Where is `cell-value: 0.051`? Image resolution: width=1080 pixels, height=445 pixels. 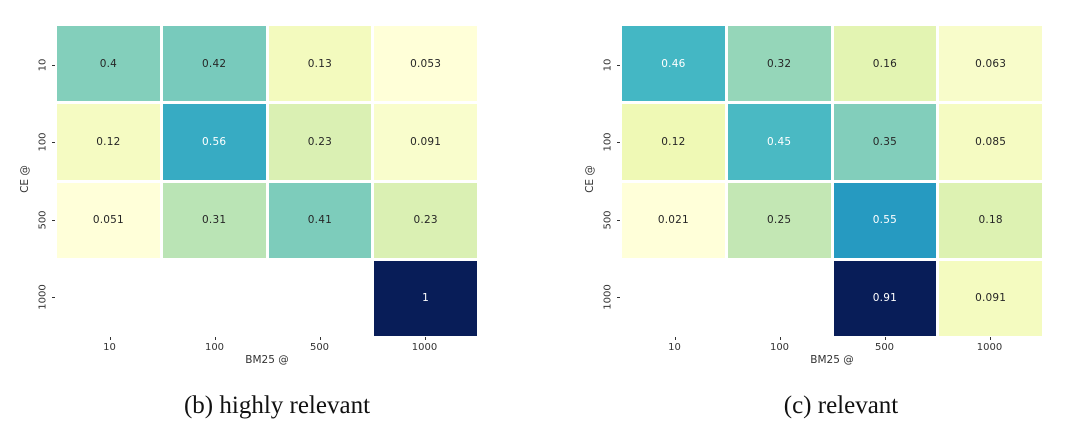 cell-value: 0.051 is located at coordinates (108, 220).